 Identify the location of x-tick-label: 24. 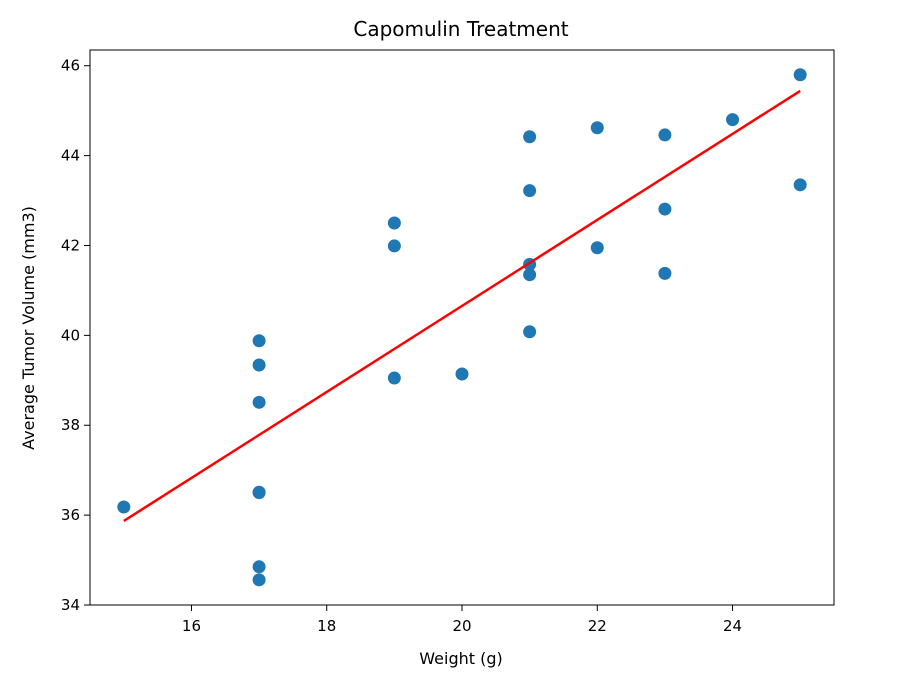
(732, 626).